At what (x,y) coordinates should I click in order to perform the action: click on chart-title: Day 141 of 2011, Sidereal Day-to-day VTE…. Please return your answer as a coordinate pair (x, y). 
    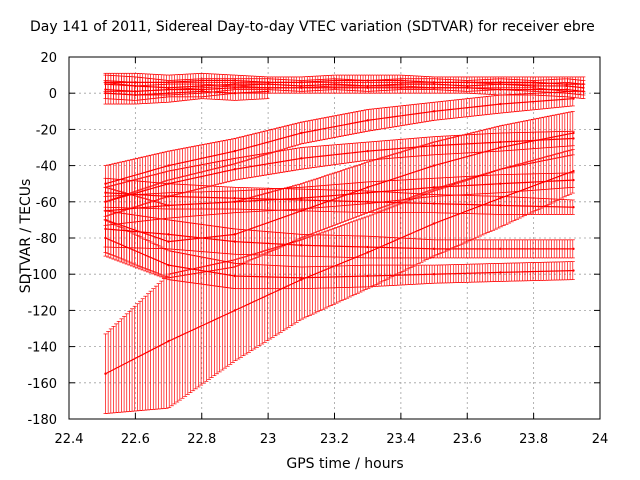
    Looking at the image, I should click on (312, 27).